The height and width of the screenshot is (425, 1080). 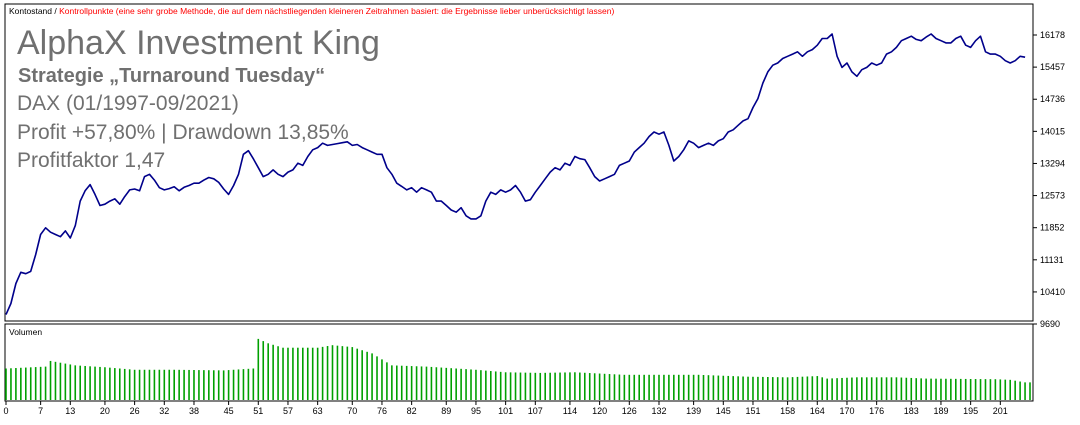 I want to click on x-tick-label: 183, so click(x=911, y=411).